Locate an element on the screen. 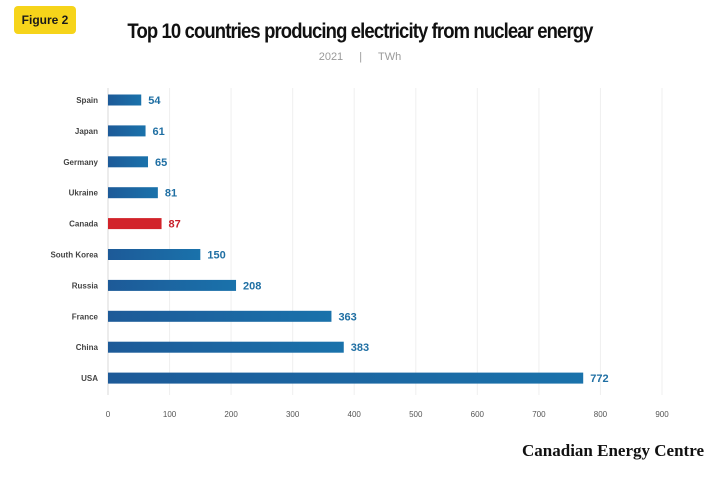  category-label: China is located at coordinates (87, 347).